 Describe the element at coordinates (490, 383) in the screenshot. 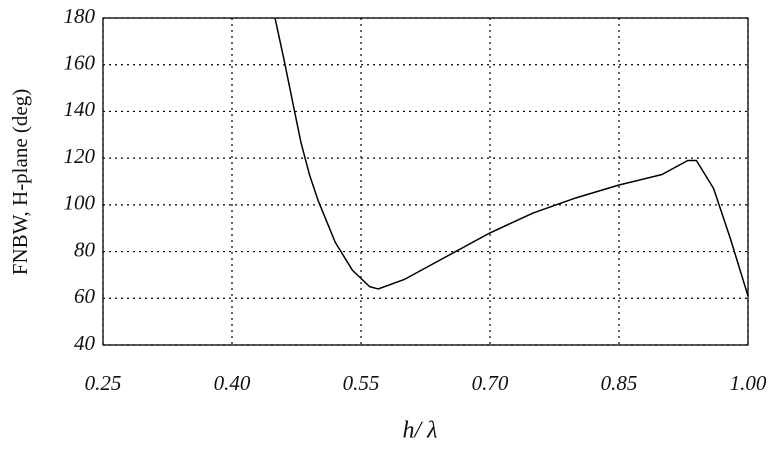

I see `x-tick-label: 0.70` at that location.